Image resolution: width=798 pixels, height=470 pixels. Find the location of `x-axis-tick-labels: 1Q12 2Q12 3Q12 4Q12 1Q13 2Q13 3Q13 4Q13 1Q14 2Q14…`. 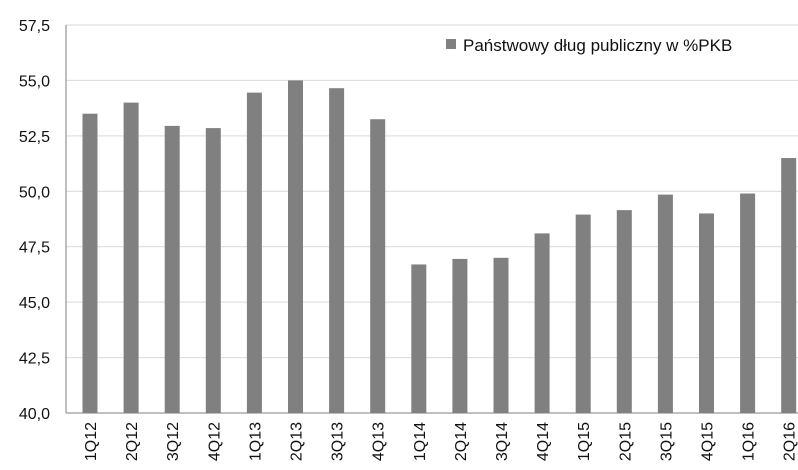

x-axis-tick-labels: 1Q12 2Q12 3Q12 4Q12 1Q13 2Q13 3Q13 4Q13 1Q14 2Q14… is located at coordinates (440, 441).